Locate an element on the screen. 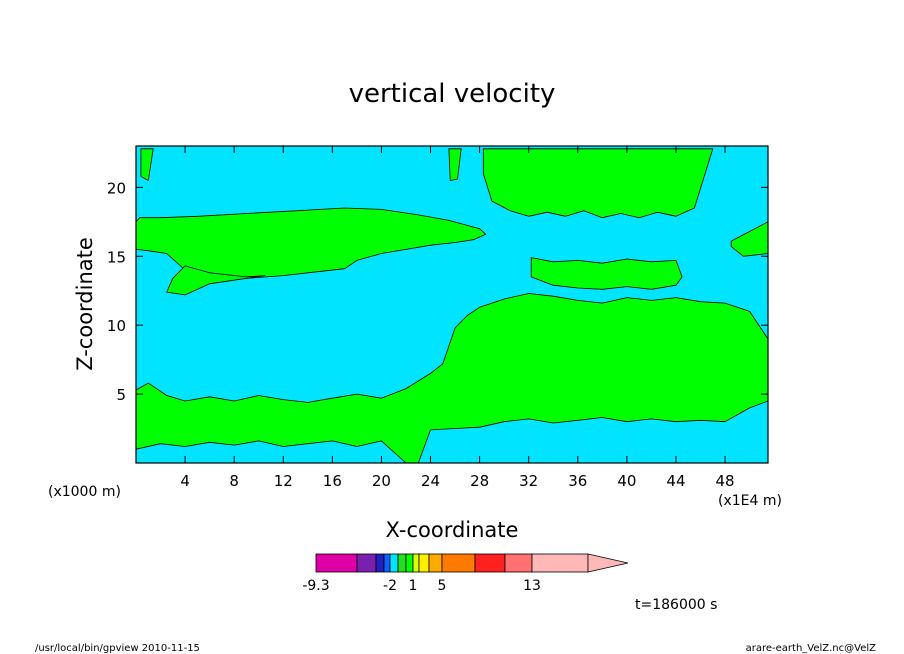 The height and width of the screenshot is (654, 904). contour-region-right-edge-upper is located at coordinates (749, 239).